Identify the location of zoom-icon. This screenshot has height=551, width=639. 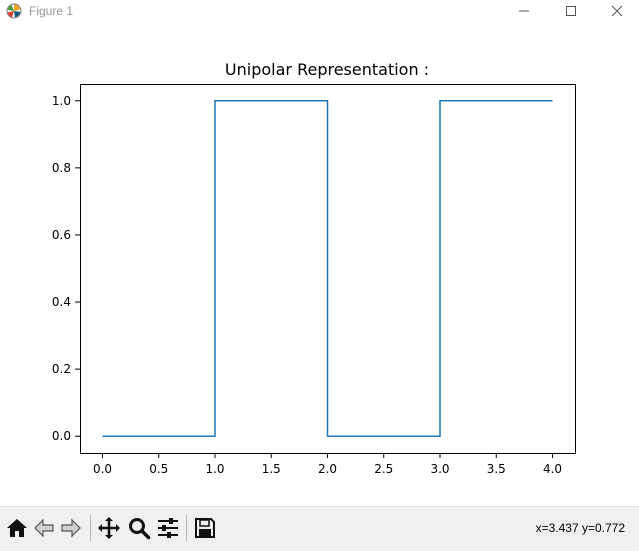
(140, 529).